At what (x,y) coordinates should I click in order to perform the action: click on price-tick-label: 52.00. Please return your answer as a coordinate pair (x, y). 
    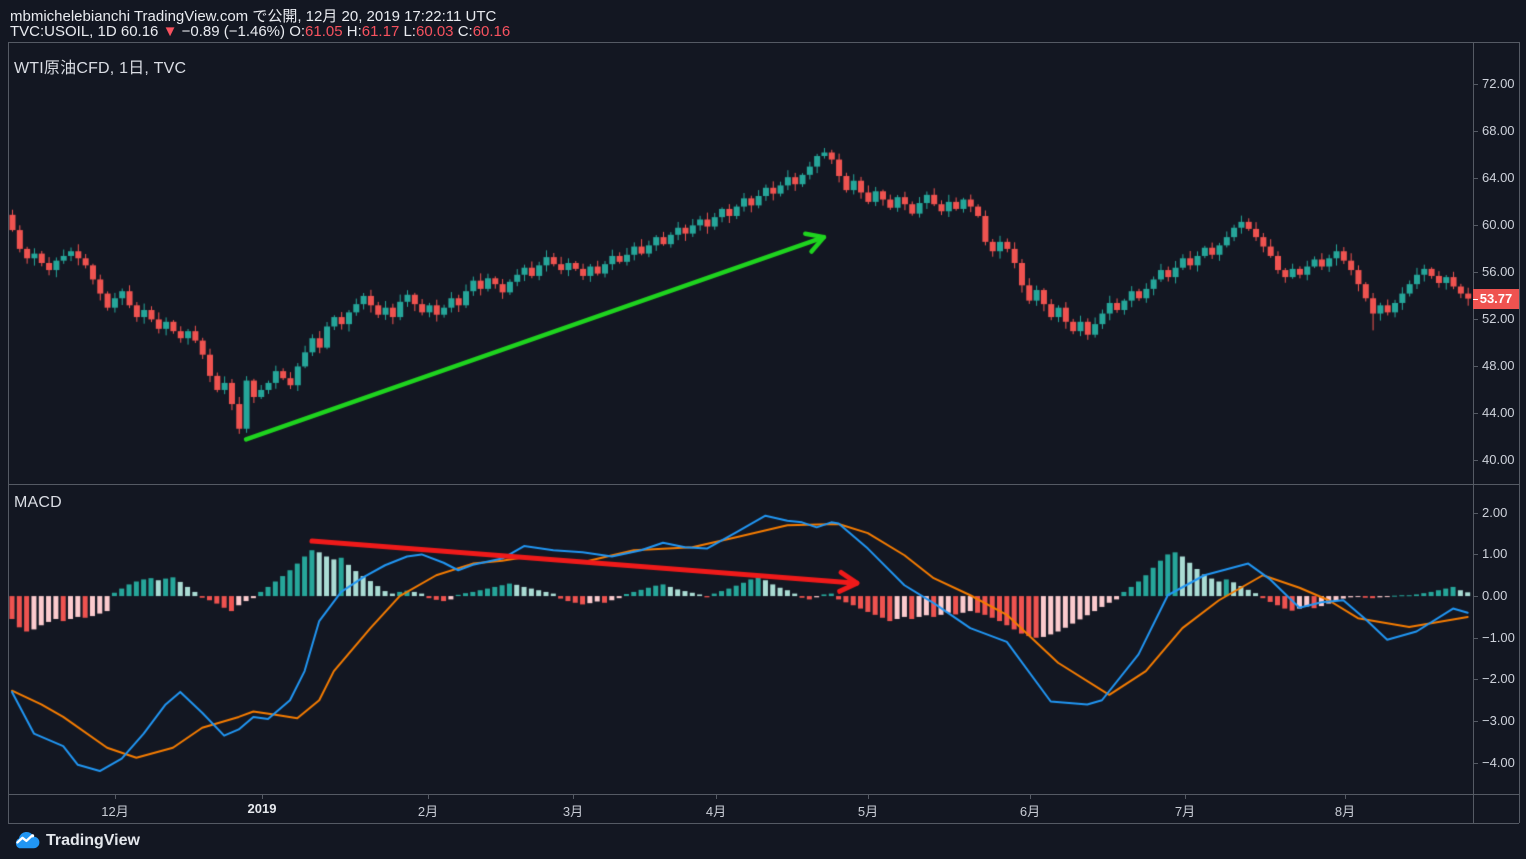
    Looking at the image, I should click on (1496, 319).